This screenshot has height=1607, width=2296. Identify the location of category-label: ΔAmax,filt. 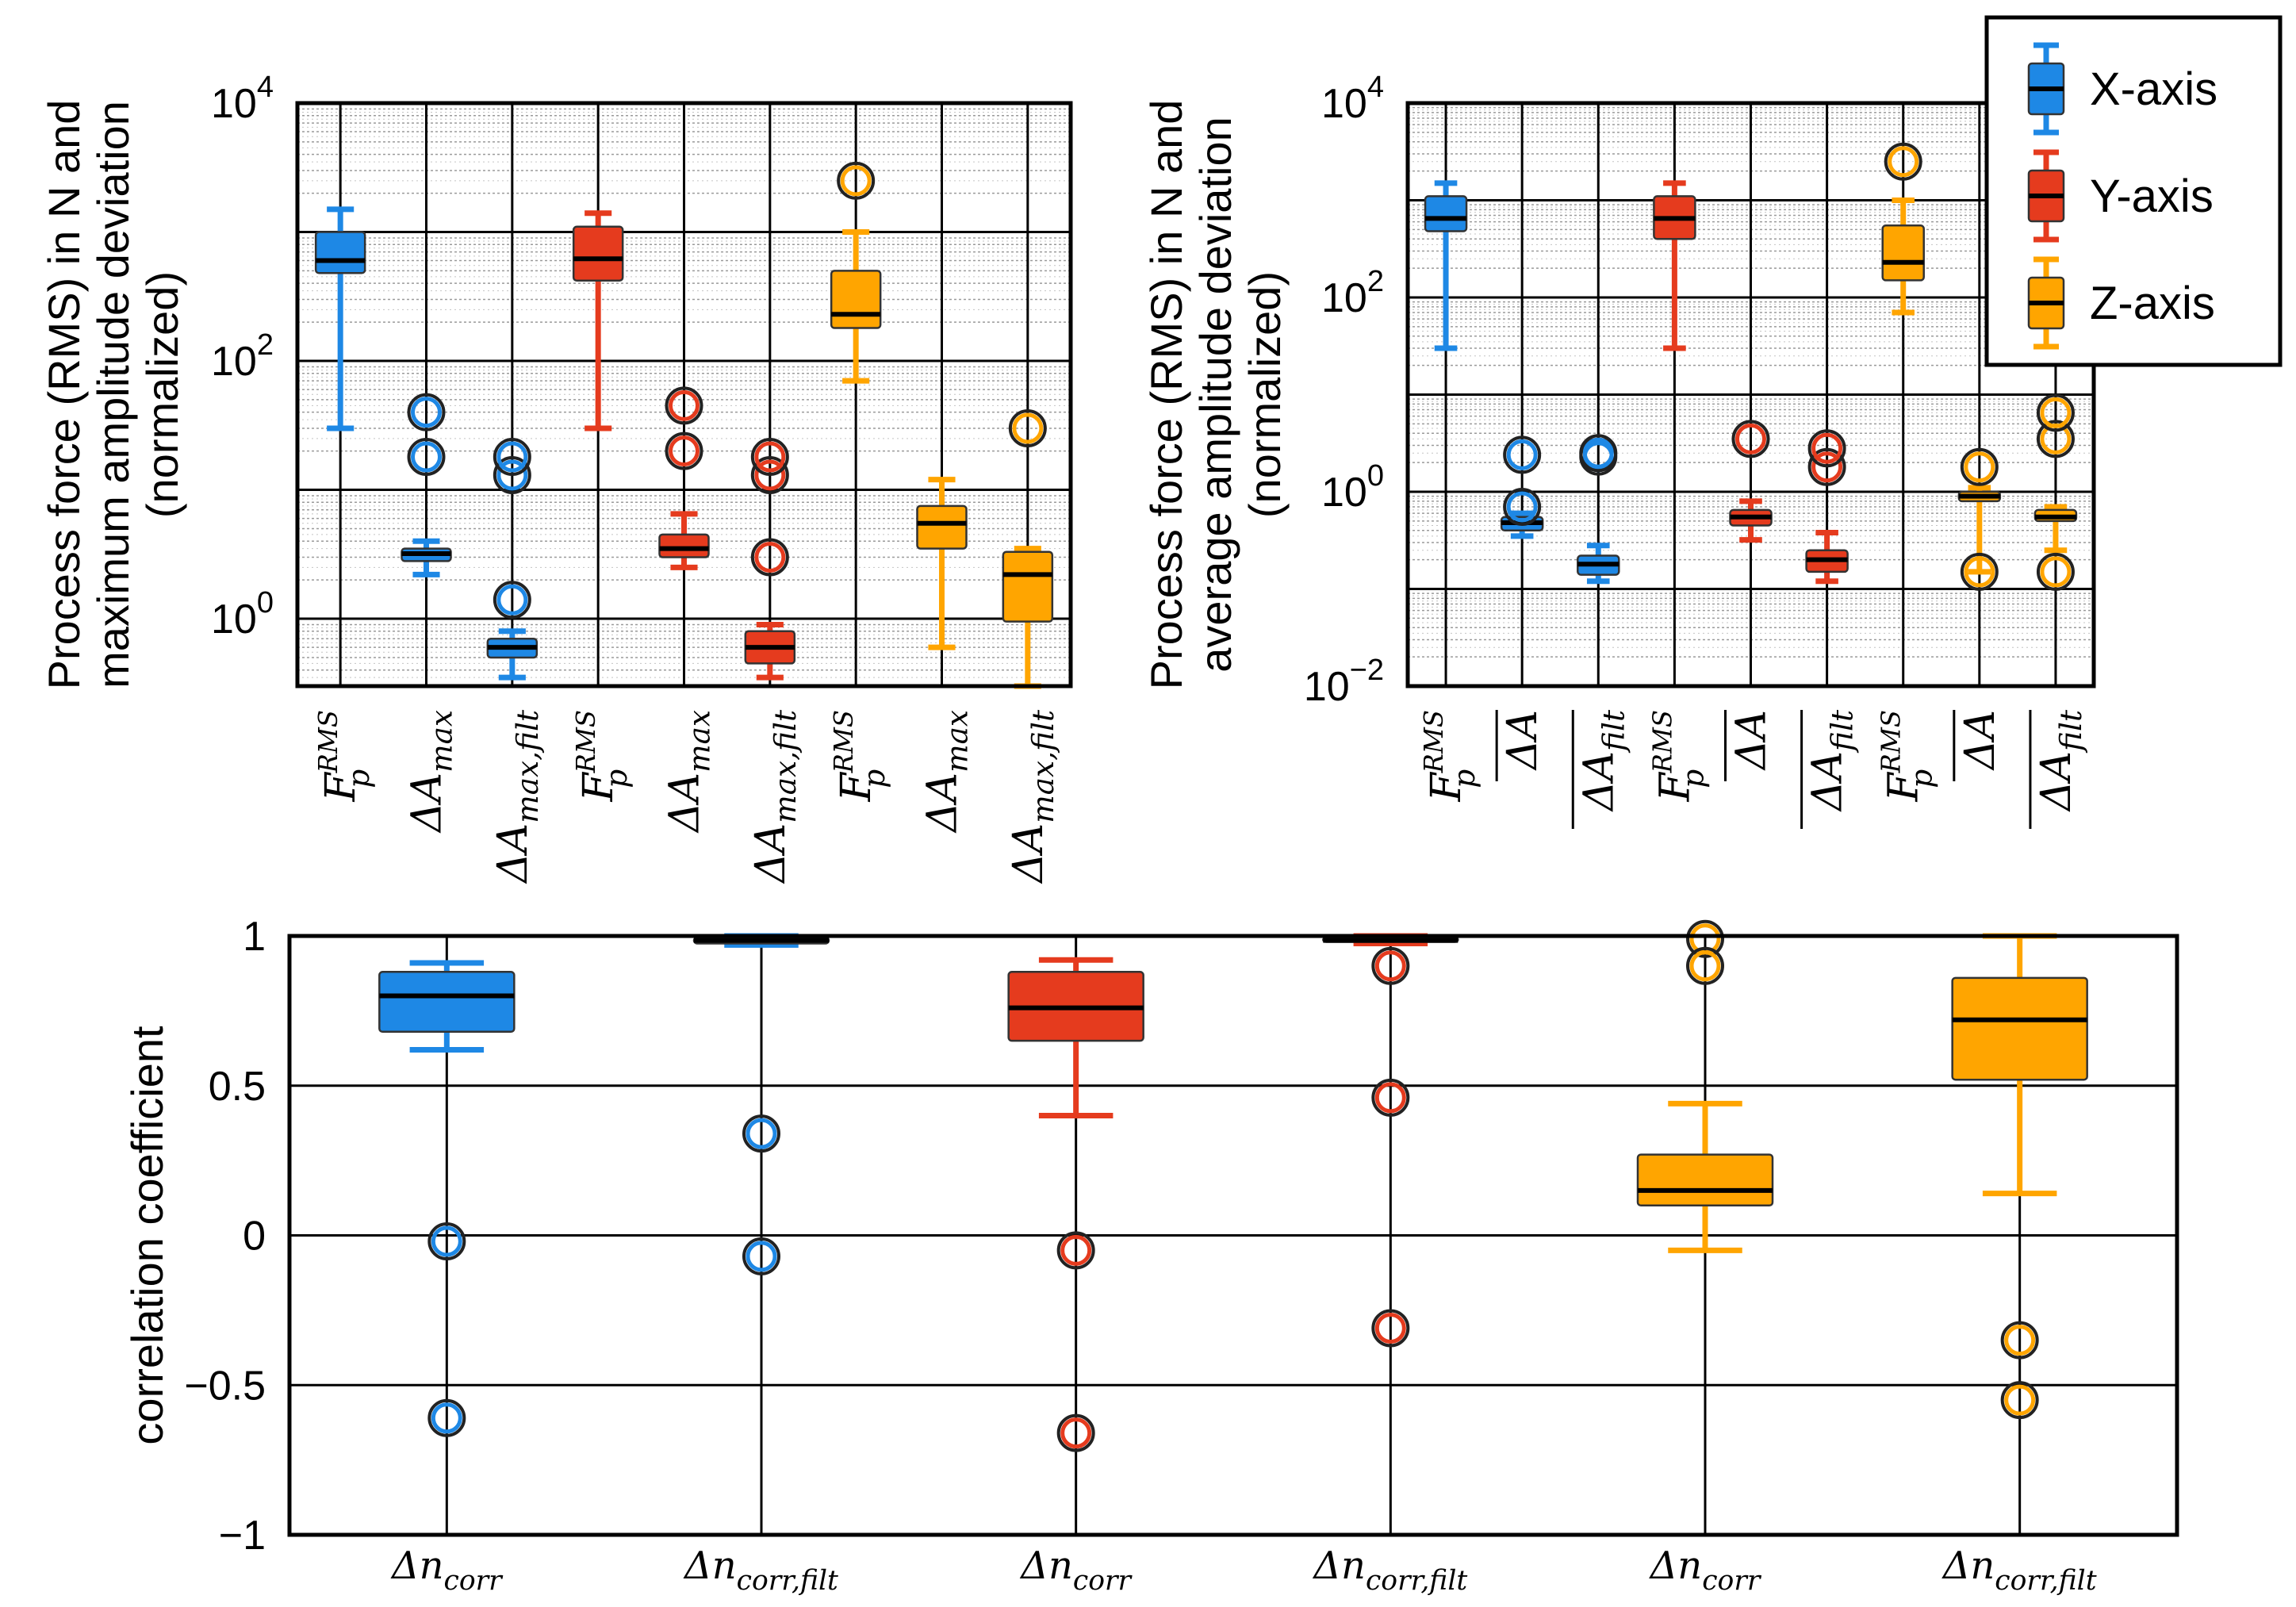
(775, 796).